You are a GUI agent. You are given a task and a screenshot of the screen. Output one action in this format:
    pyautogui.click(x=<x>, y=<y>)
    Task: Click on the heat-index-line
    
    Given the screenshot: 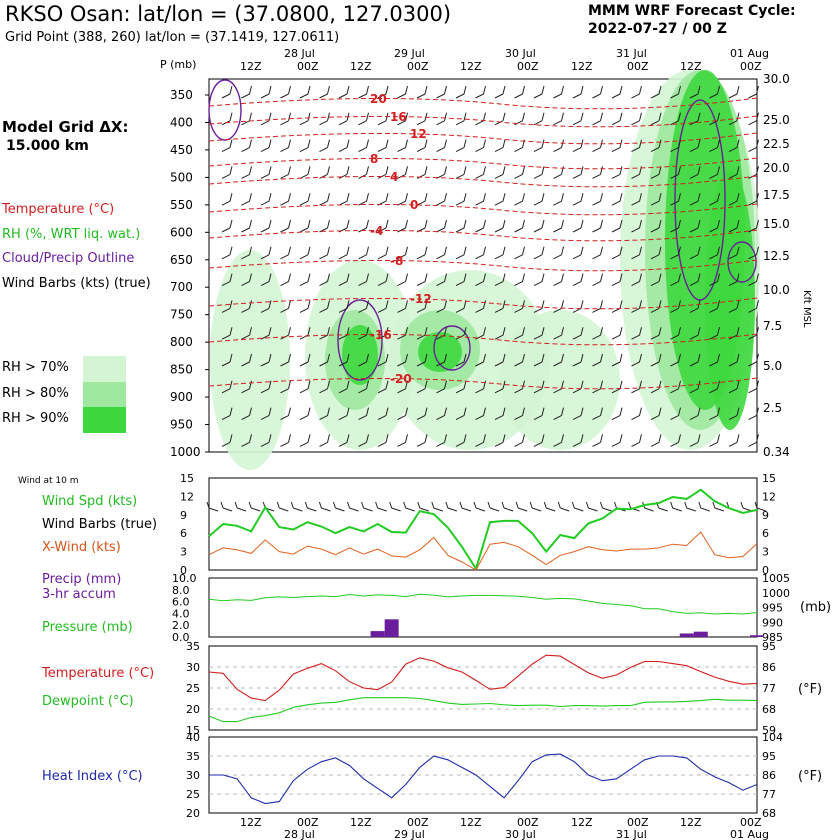 What is the action you would take?
    pyautogui.click(x=483, y=779)
    